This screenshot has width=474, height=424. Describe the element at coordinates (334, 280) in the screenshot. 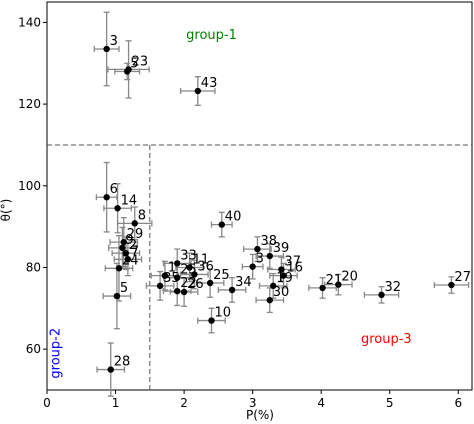

I see `data-point-label: 21` at that location.